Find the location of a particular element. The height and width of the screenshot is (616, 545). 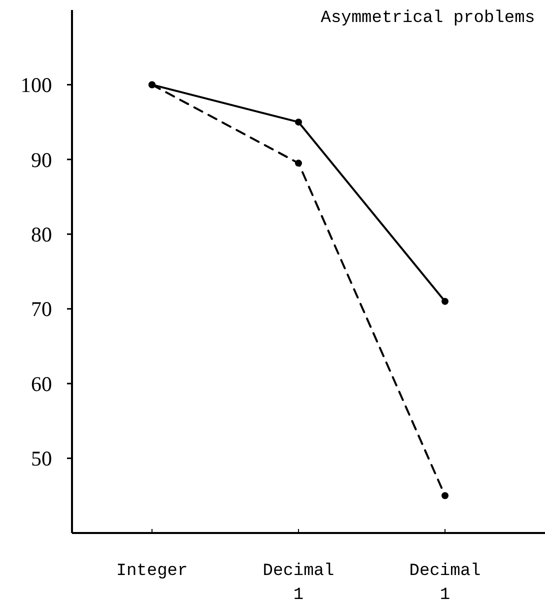

y-tick-label: 100 is located at coordinates (36, 85).